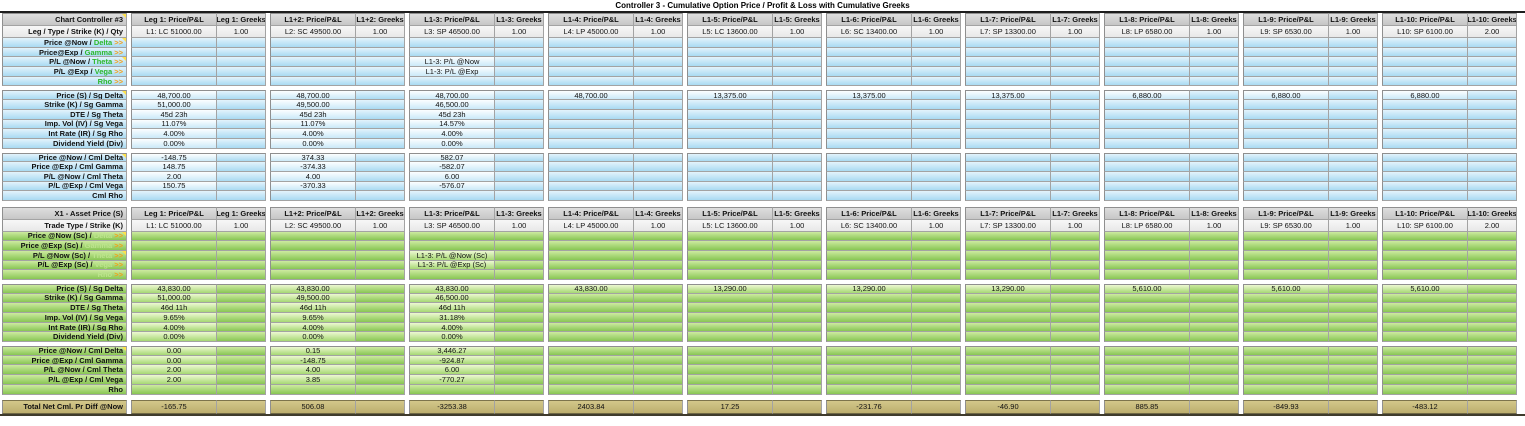  What do you see at coordinates (452, 124) in the screenshot?
I see `data-cell: 14.57%` at bounding box center [452, 124].